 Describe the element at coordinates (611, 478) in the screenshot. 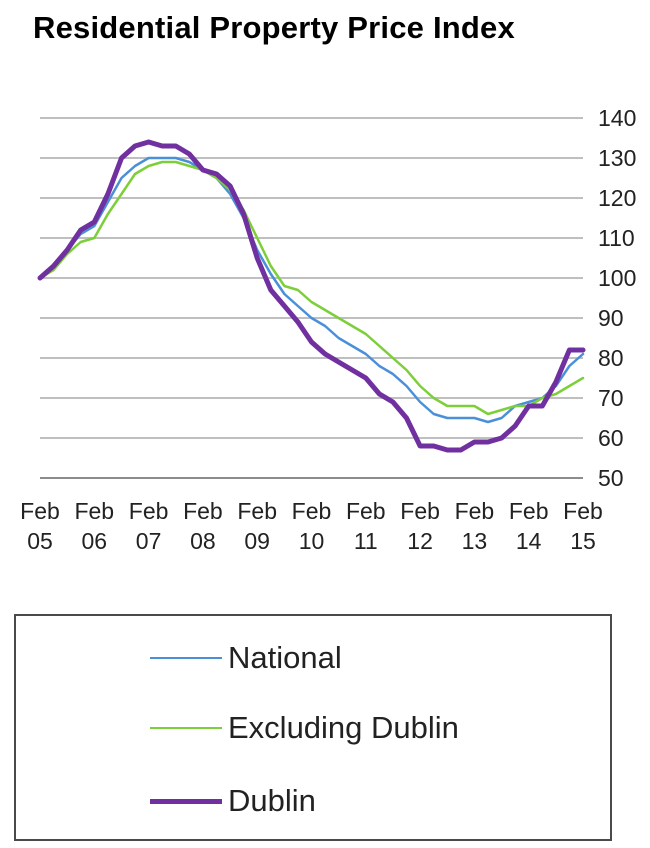

I see `y-tick-label: 50` at that location.